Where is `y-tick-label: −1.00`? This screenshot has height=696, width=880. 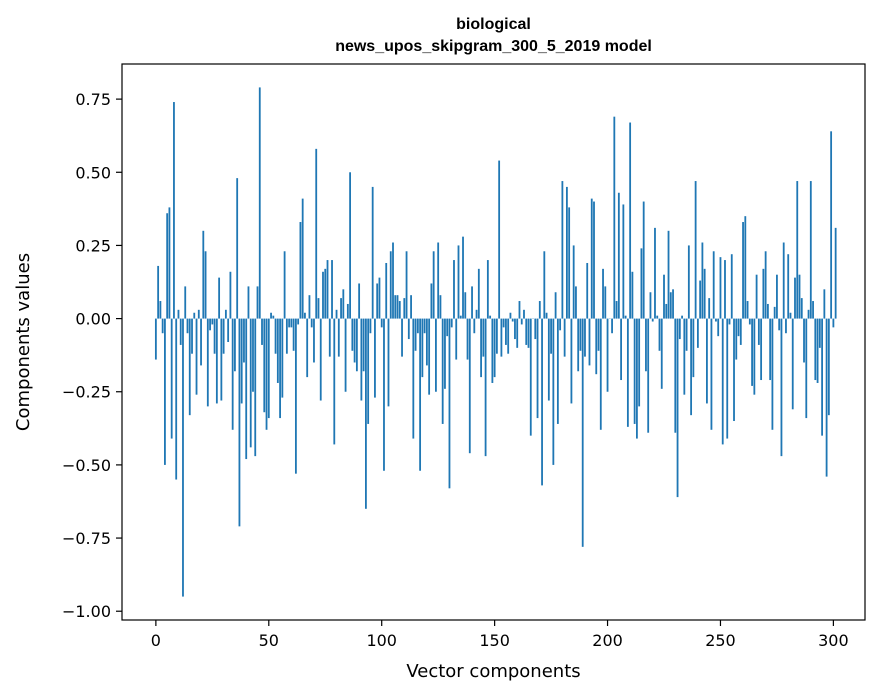 y-tick-label: −1.00 is located at coordinates (86, 611).